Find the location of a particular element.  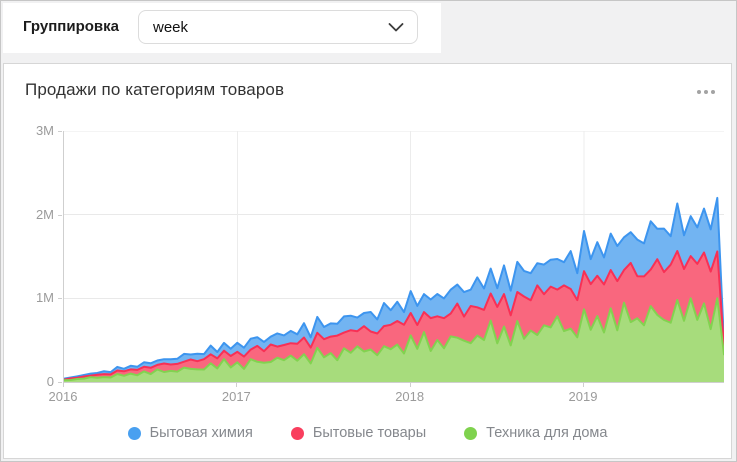

chevron-down-icon is located at coordinates (396, 26).